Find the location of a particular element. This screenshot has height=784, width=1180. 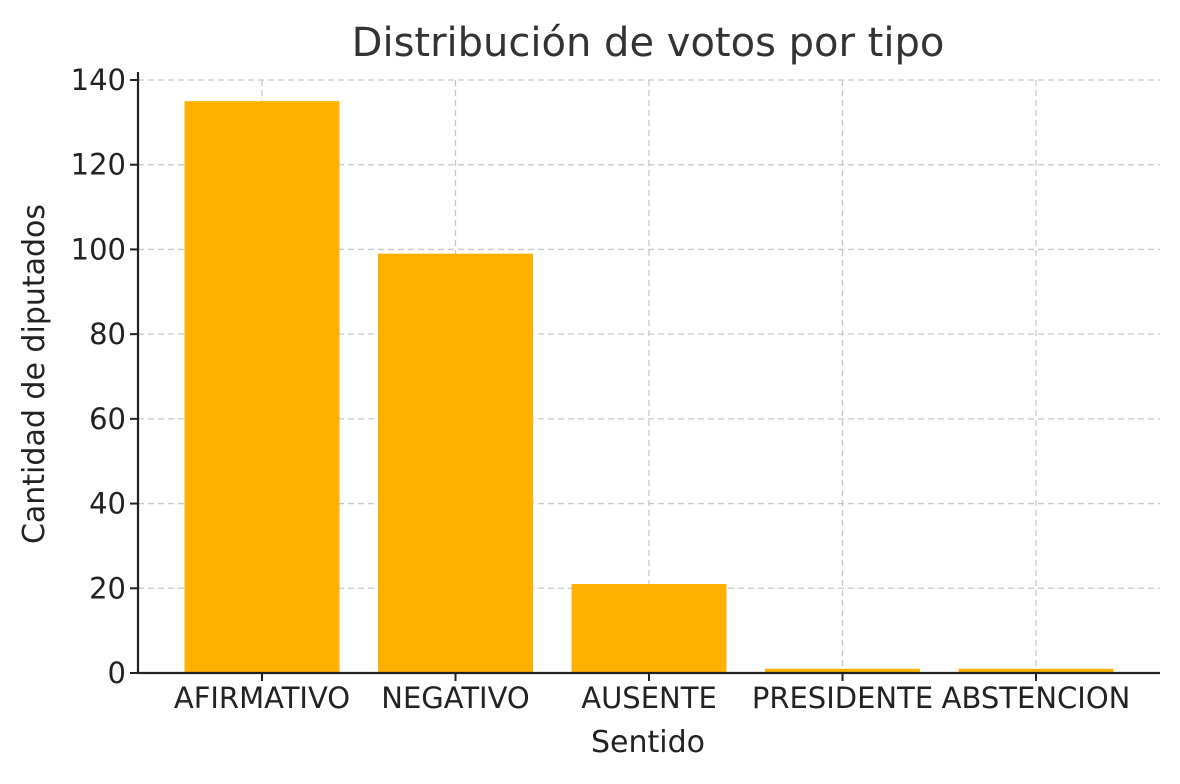

y-tick-label: 0 is located at coordinates (117, 673).